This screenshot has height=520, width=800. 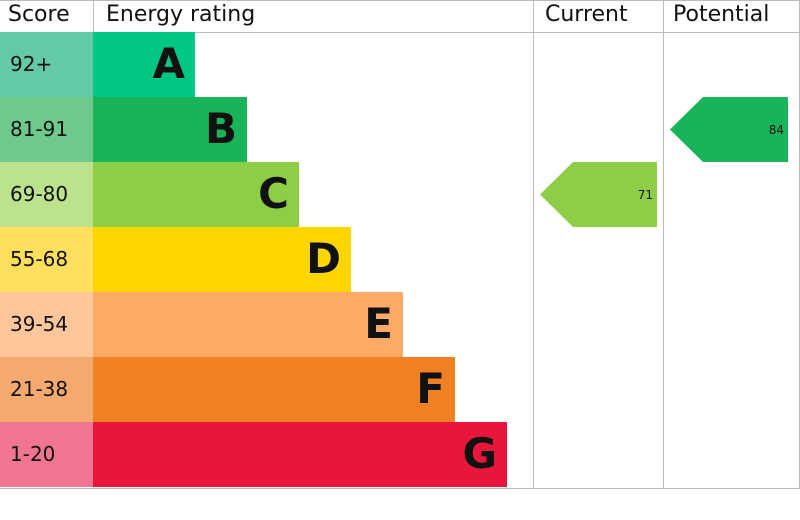 I want to click on header-current: Current, so click(x=586, y=14).